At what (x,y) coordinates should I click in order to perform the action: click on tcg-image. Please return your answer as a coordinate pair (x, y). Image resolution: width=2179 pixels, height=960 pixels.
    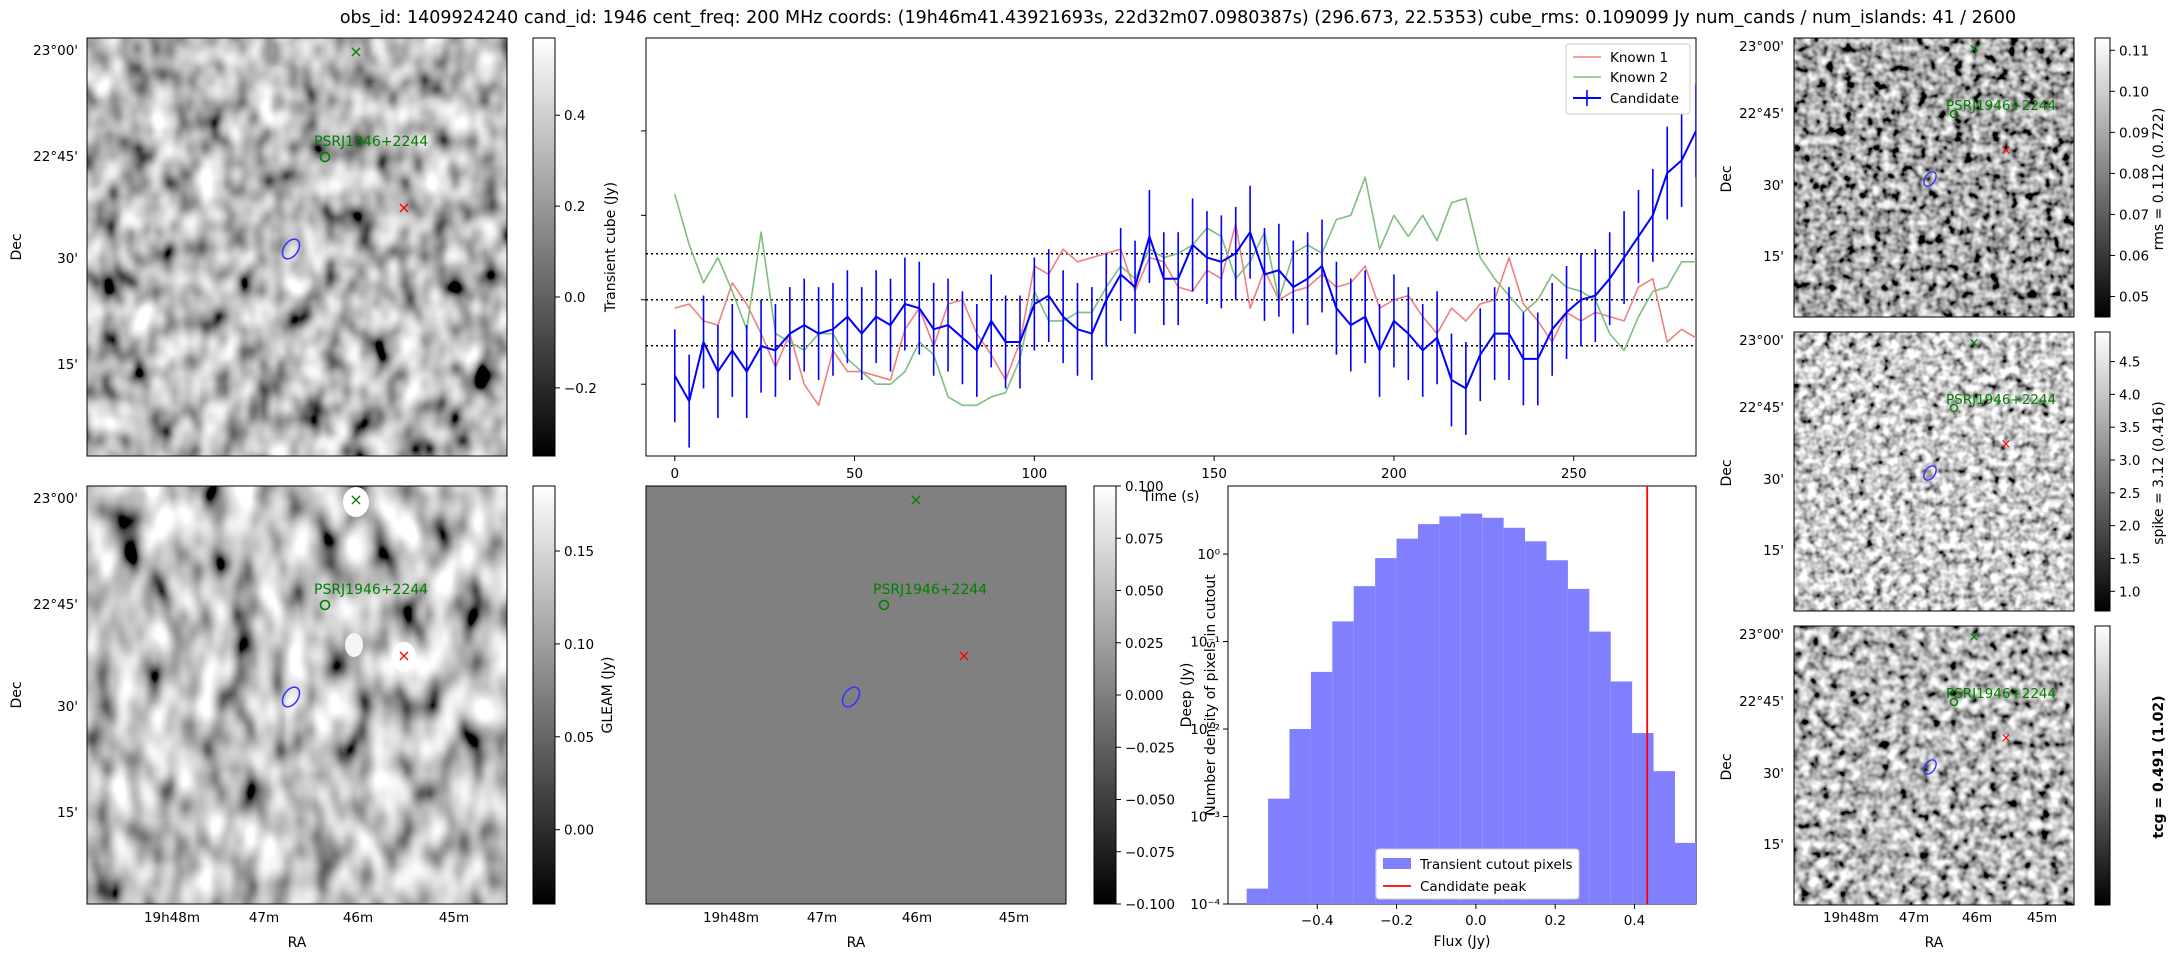
    Looking at the image, I should click on (1934, 765).